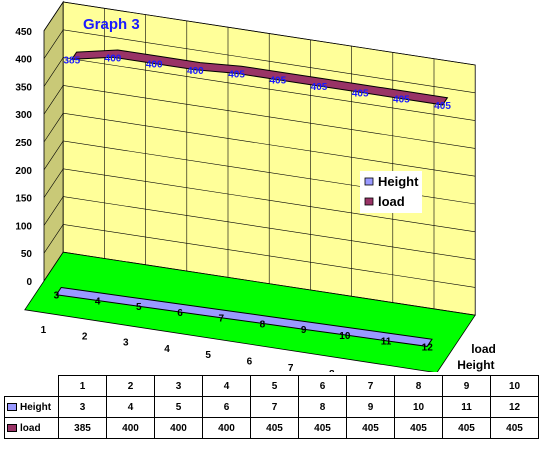 Image resolution: width=553 pixels, height=455 pixels. What do you see at coordinates (332, 370) in the screenshot?
I see `x-tick-label: 8` at bounding box center [332, 370].